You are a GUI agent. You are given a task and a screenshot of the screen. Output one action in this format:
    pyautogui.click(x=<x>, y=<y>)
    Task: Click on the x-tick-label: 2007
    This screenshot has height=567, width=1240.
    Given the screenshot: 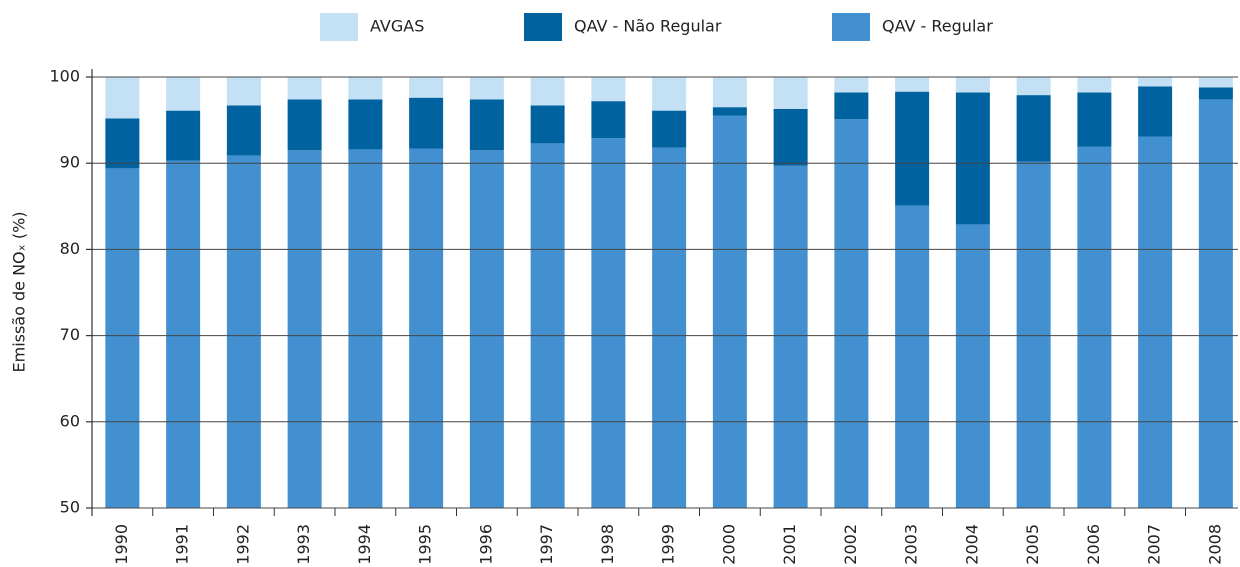 What is the action you would take?
    pyautogui.click(x=1154, y=544)
    